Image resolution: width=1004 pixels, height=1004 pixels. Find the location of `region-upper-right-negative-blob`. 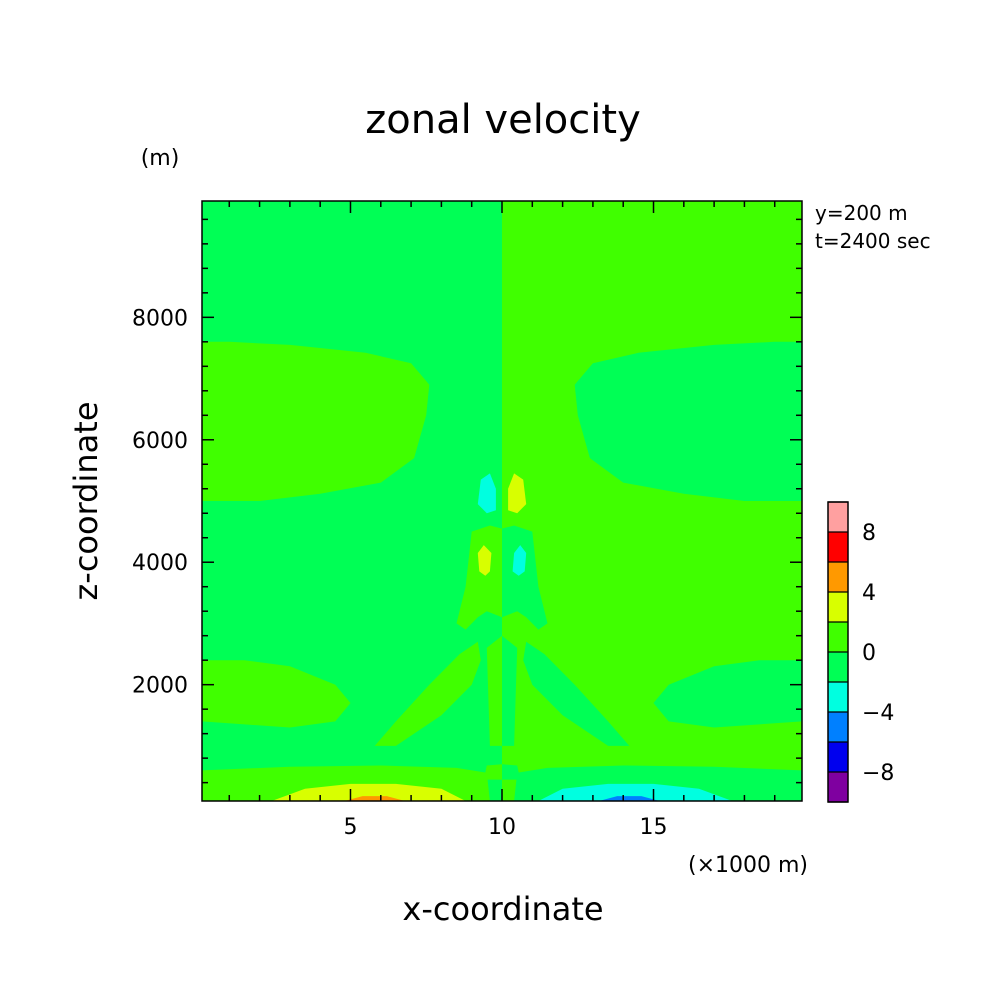

region-upper-right-negative-blob is located at coordinates (688, 421).